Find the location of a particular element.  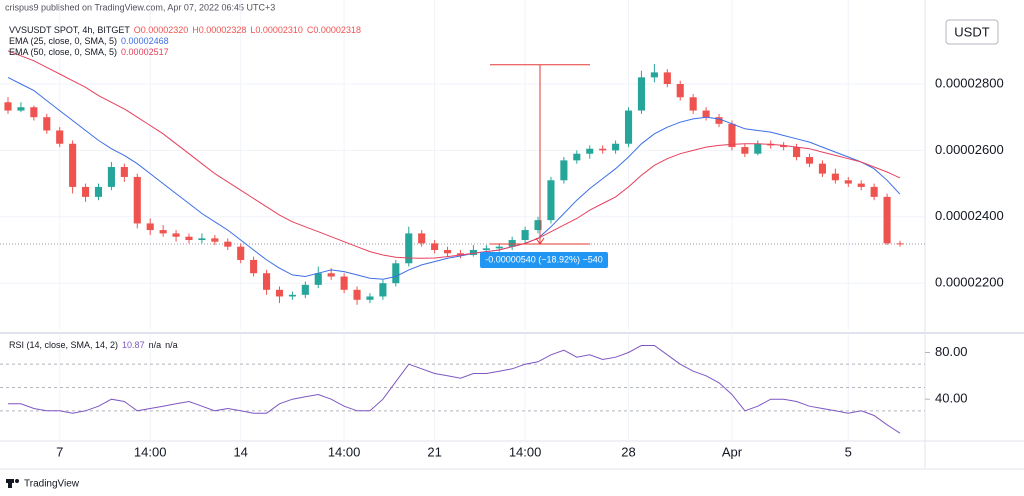

legend-value: 0.00002468 is located at coordinates (145, 41).